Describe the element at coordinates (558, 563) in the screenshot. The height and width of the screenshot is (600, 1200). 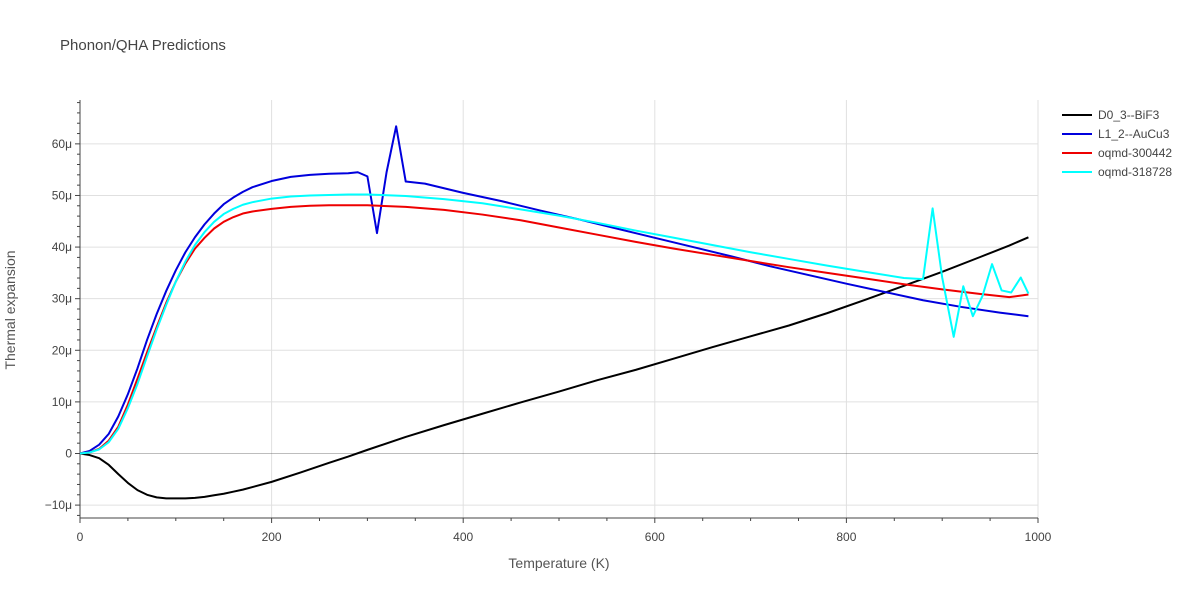
I see `x-axis-title: Temperature (K)` at that location.